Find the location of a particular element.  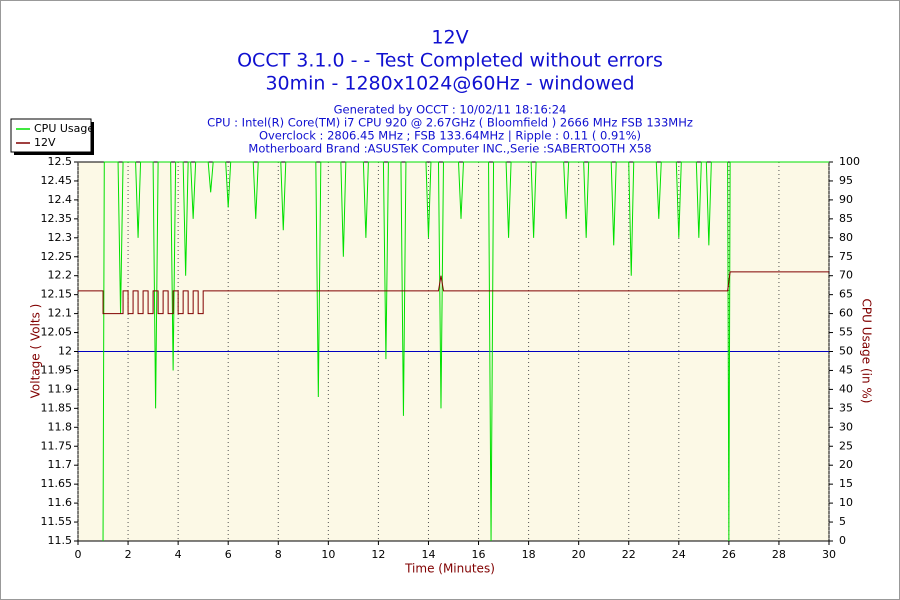

x-tick-label: 12 is located at coordinates (378, 554).